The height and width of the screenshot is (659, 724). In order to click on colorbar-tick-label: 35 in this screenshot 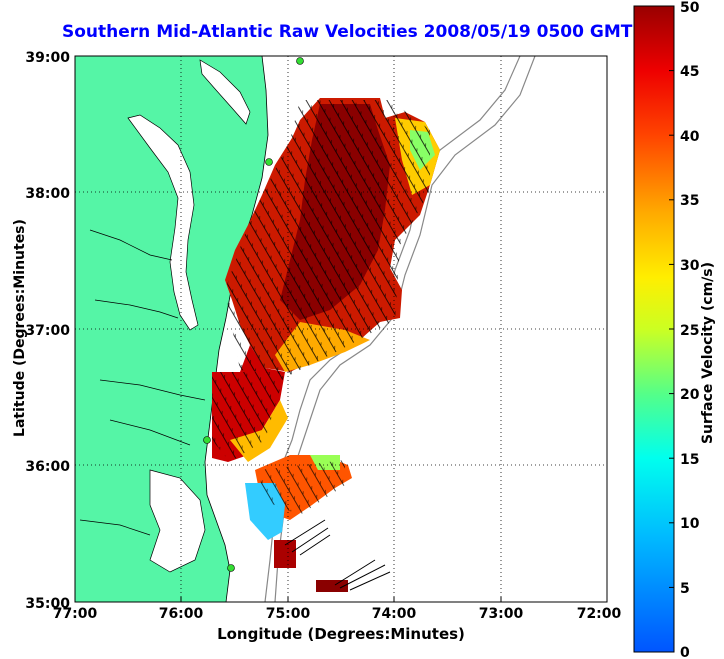, I will do `click(689, 201)`.